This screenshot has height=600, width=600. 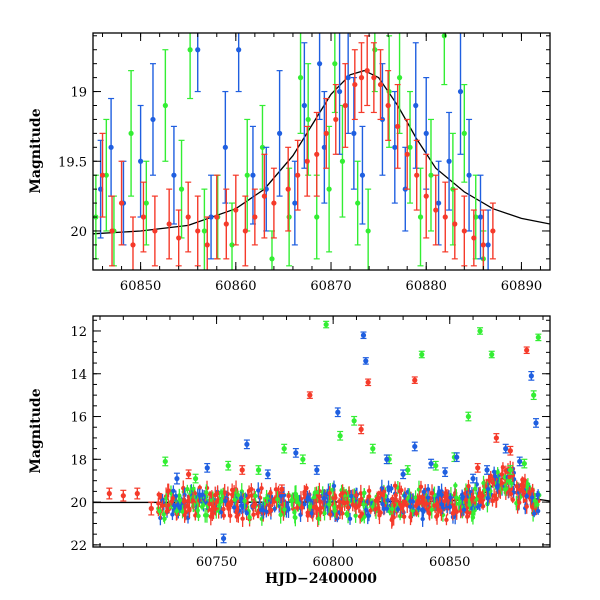 I want to click on y-tick-label: 19, so click(x=78, y=93).